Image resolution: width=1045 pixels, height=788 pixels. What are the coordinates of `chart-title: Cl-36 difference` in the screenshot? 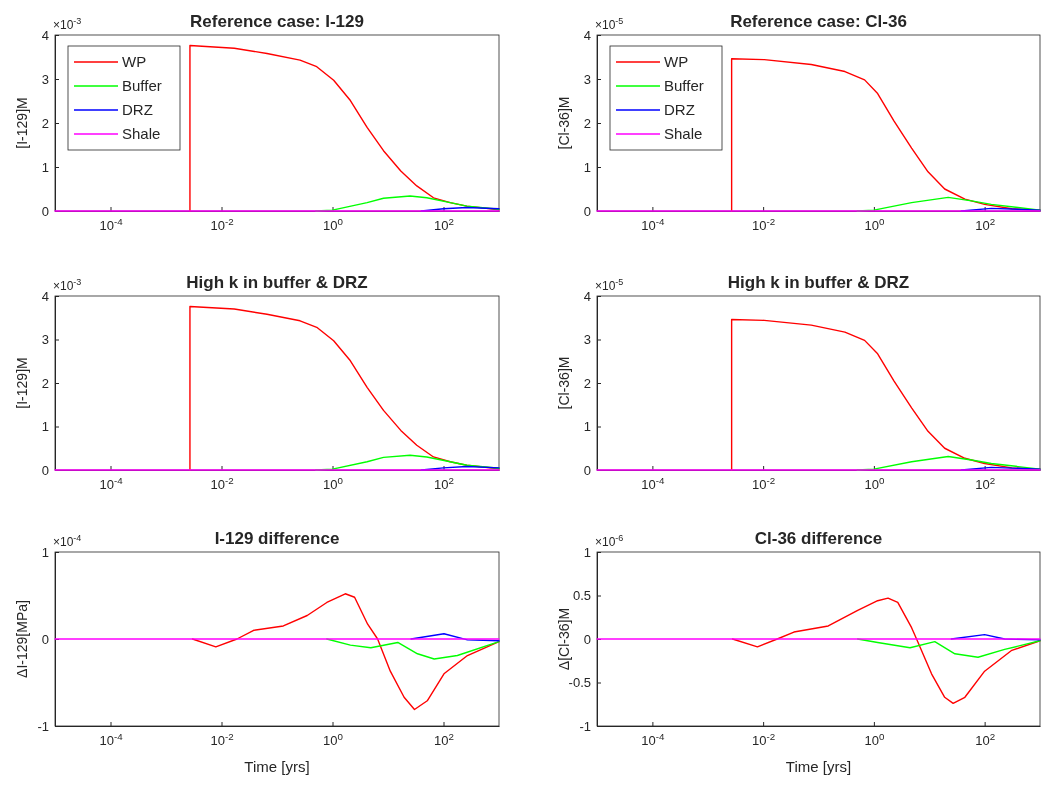 It's located at (818, 538).